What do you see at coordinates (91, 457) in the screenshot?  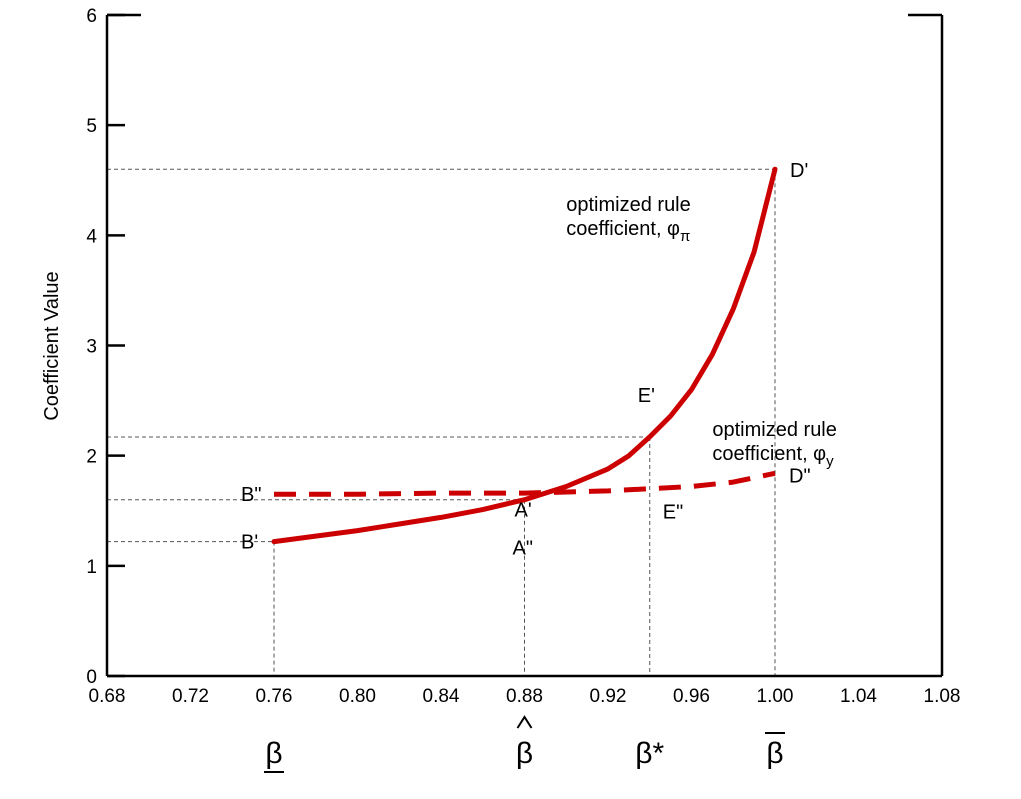 I see `y-tick-label: 2` at bounding box center [91, 457].